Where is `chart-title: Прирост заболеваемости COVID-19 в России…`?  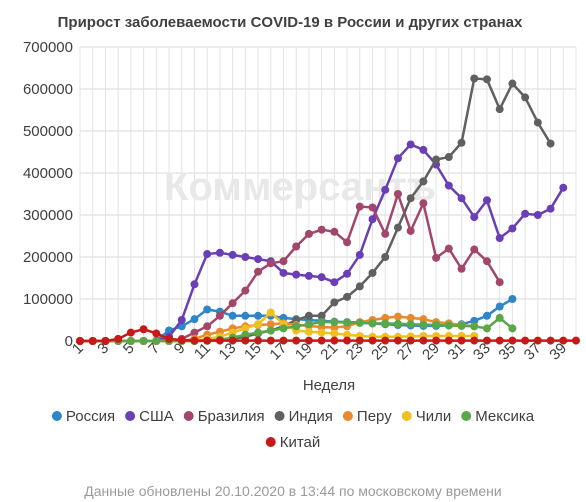
chart-title: Прирост заболеваемости COVID-19 в России… is located at coordinates (290, 22).